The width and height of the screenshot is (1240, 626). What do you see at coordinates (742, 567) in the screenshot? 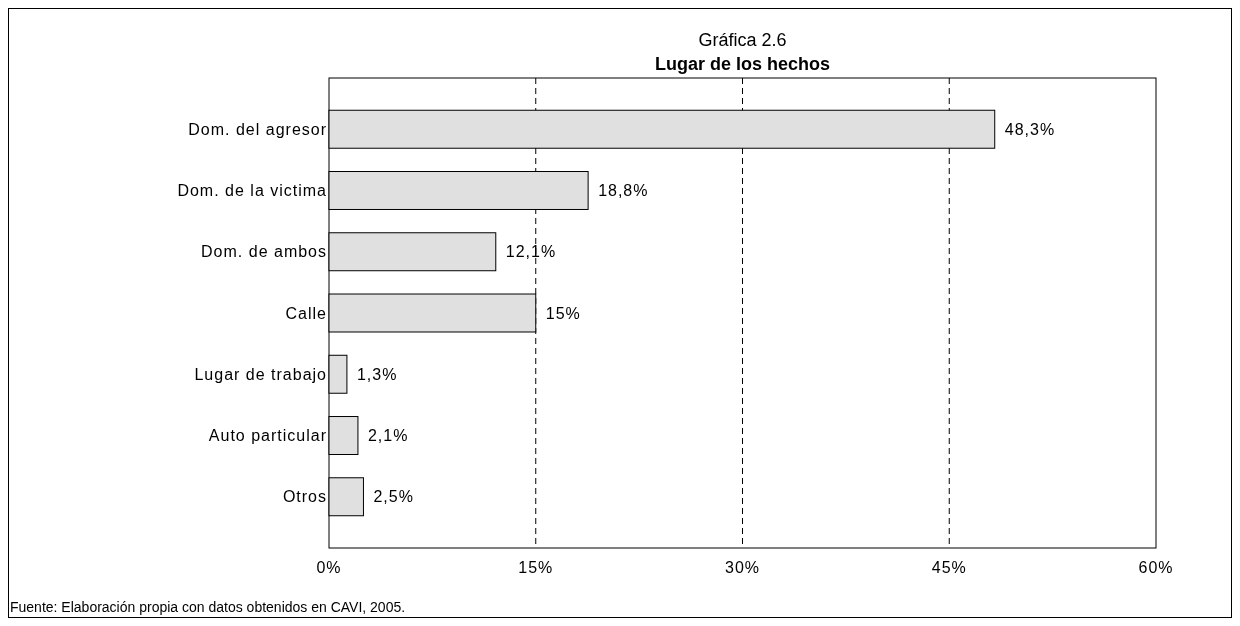
I see `x-tick-label: 30%` at bounding box center [742, 567].